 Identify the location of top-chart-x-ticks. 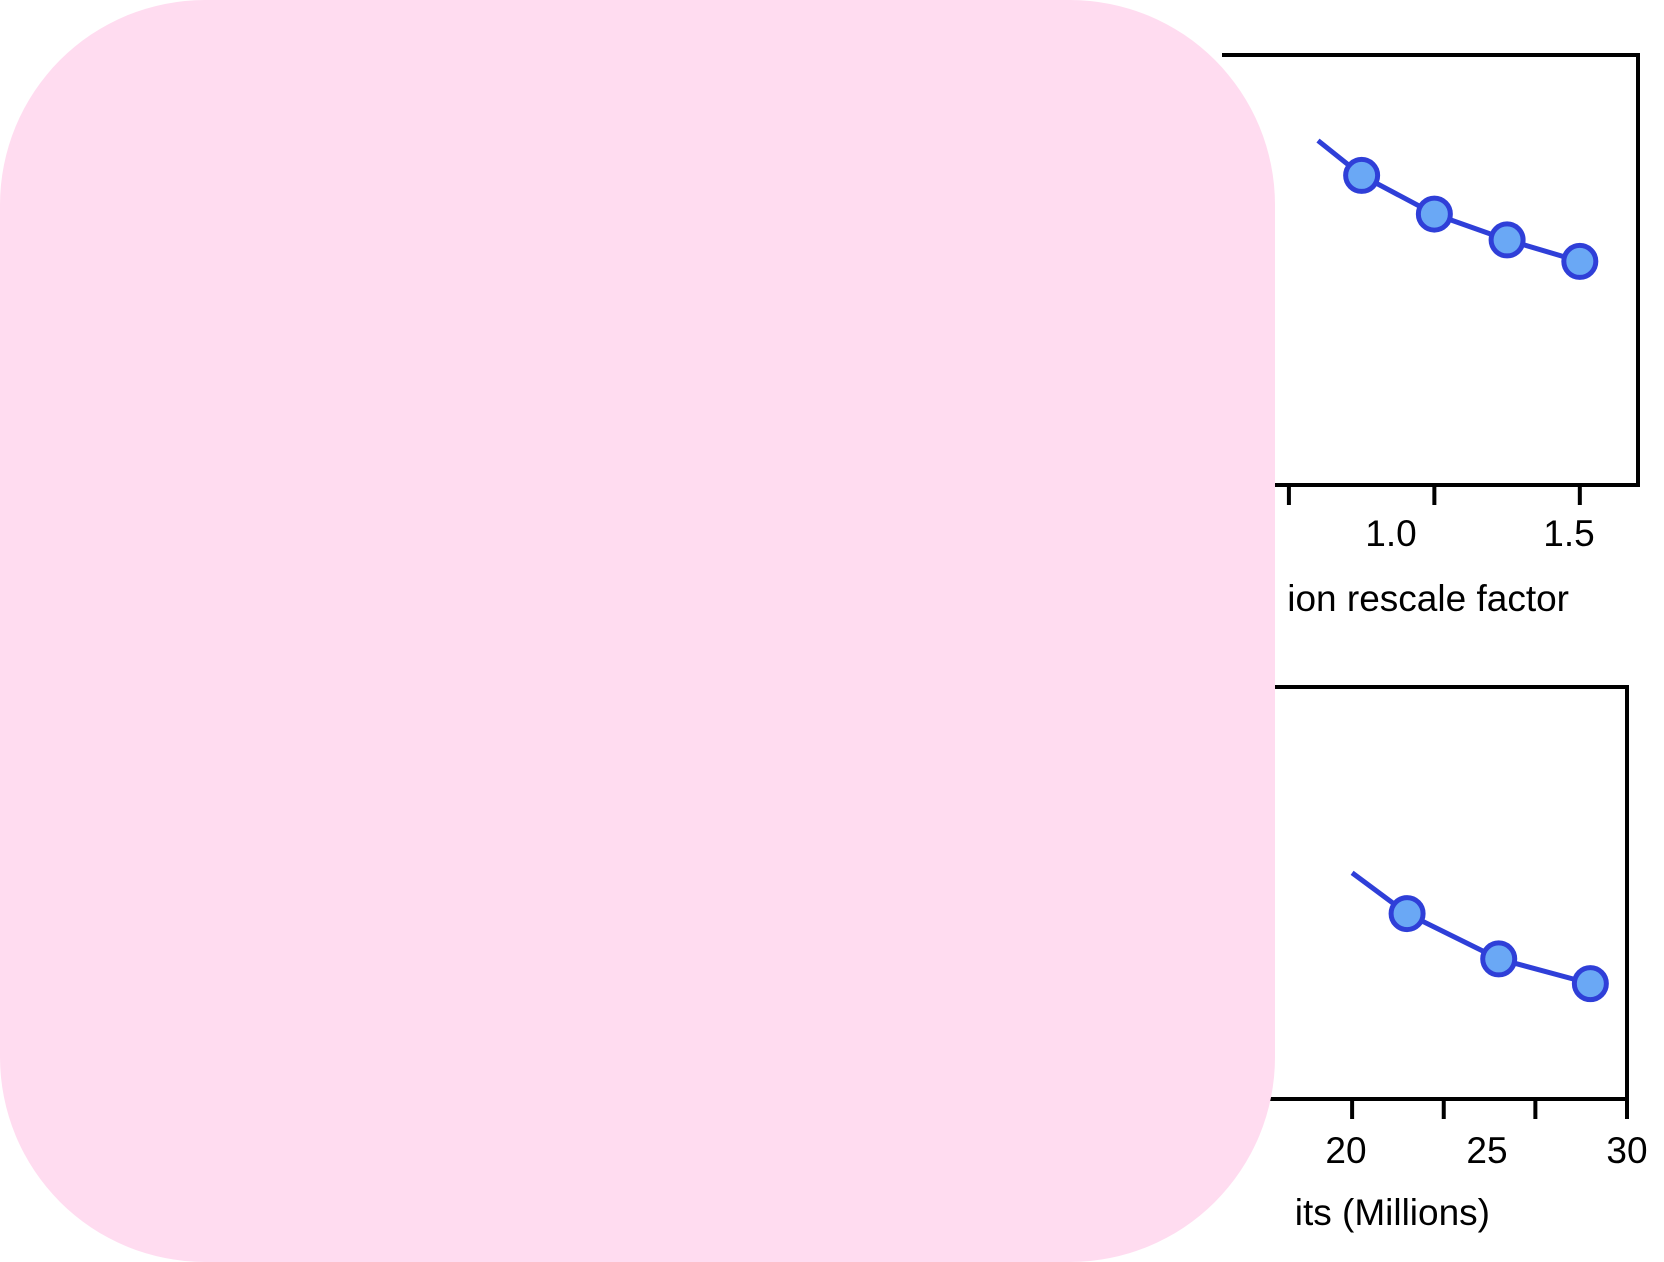
(1434, 495).